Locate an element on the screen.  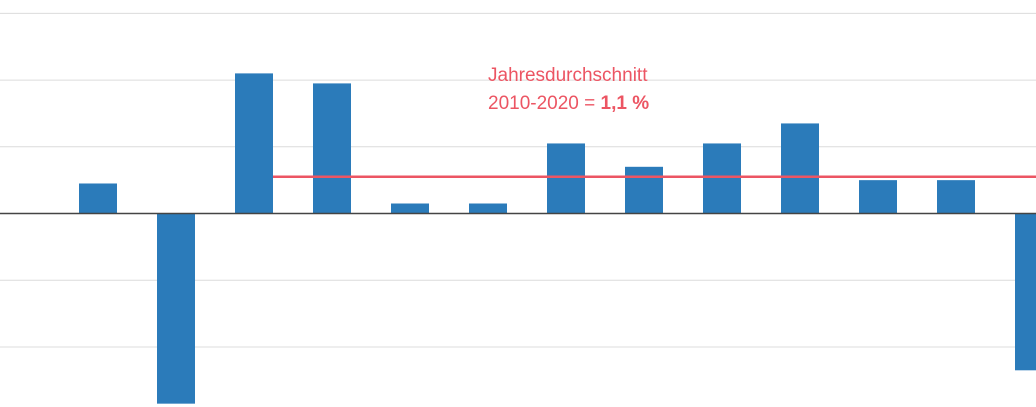
annotation-line: 2010-2020 = 1,1 % is located at coordinates (568, 103).